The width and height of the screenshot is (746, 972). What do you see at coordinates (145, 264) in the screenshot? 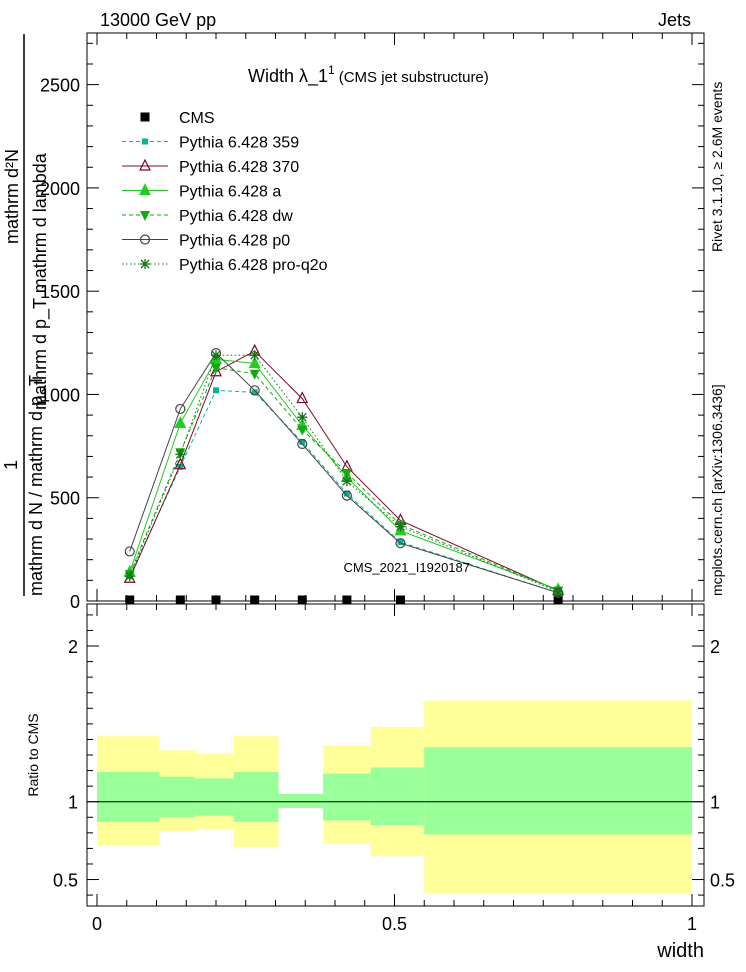
I see `legend-marker-pq2o` at bounding box center [145, 264].